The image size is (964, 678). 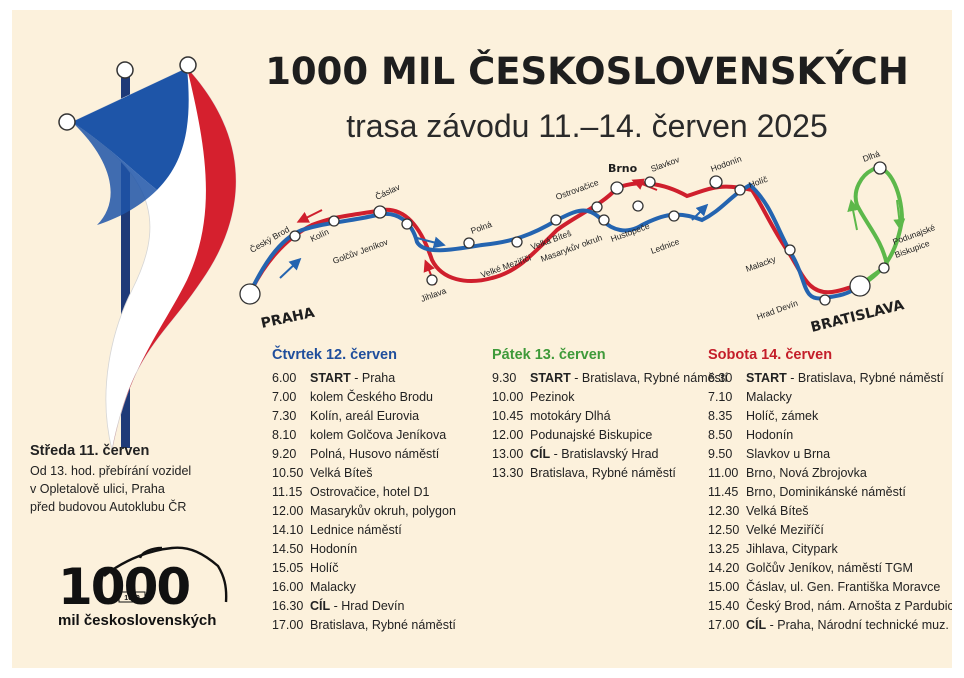 What do you see at coordinates (577, 189) in the screenshot?
I see `map-label-ostrovacice: Ostrovačice` at bounding box center [577, 189].